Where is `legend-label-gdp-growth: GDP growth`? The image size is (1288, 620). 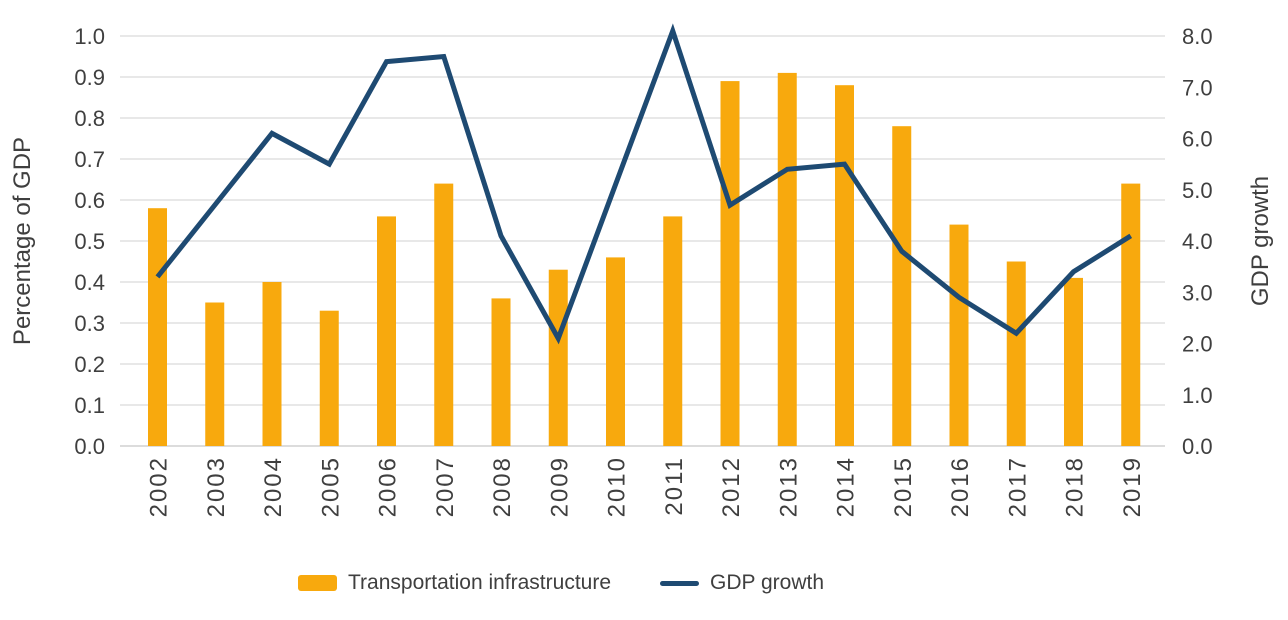 legend-label-gdp-growth: GDP growth is located at coordinates (767, 582).